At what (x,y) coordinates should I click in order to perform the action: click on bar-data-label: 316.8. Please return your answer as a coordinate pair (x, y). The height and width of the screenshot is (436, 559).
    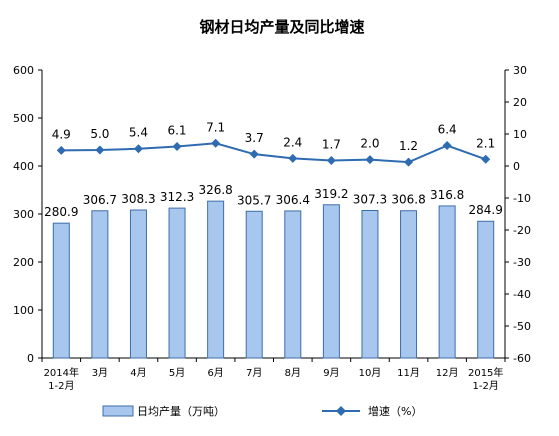
    Looking at the image, I should click on (447, 195).